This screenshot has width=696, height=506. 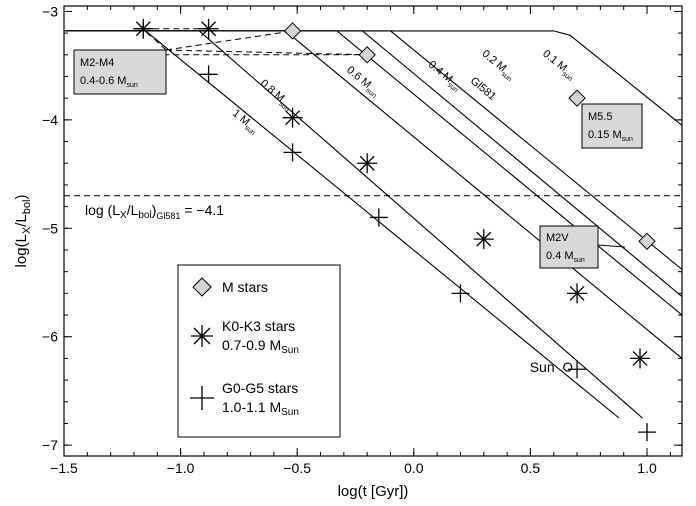 I want to click on annotation-m2v-leader, so click(x=611, y=246).